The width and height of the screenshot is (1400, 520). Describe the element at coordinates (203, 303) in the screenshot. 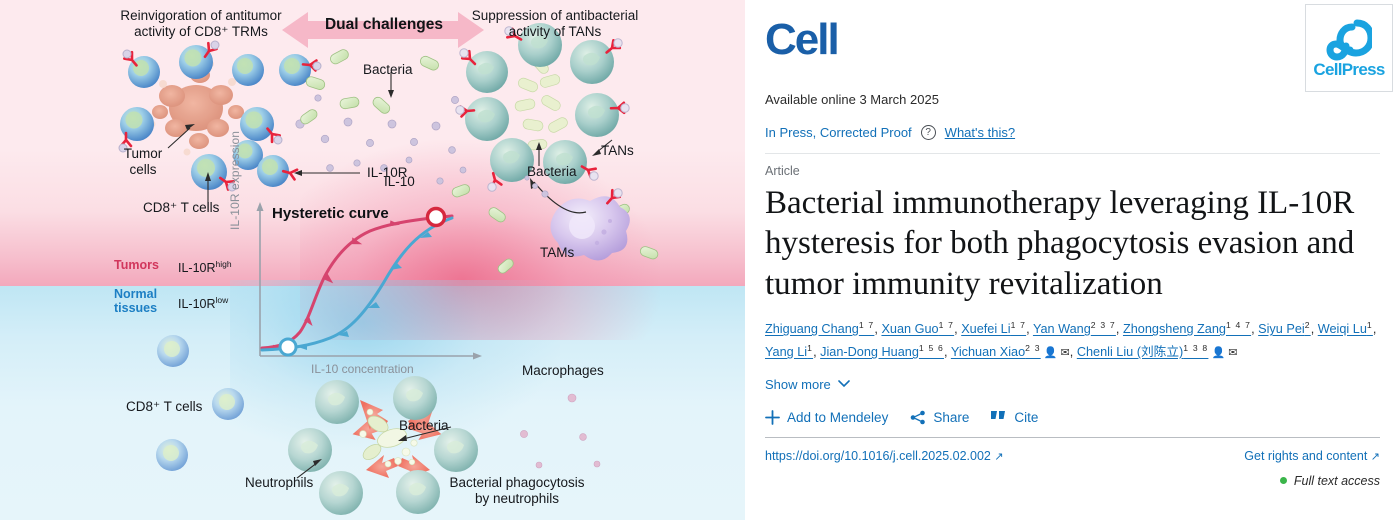

I see `band-value-normal: IL-10Rlow` at that location.